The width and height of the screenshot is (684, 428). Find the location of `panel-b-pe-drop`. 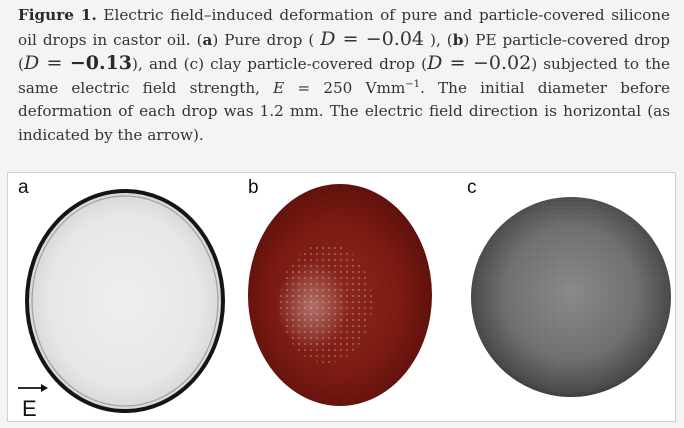

panel-b-pe-drop is located at coordinates (340, 295).